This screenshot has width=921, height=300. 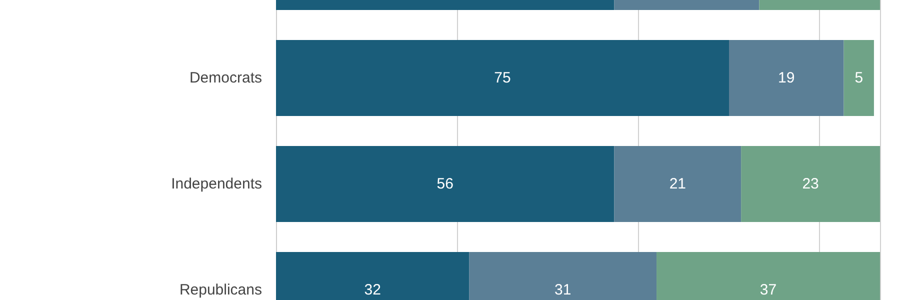 I want to click on y-tick-label: Democrats, so click(x=225, y=78).